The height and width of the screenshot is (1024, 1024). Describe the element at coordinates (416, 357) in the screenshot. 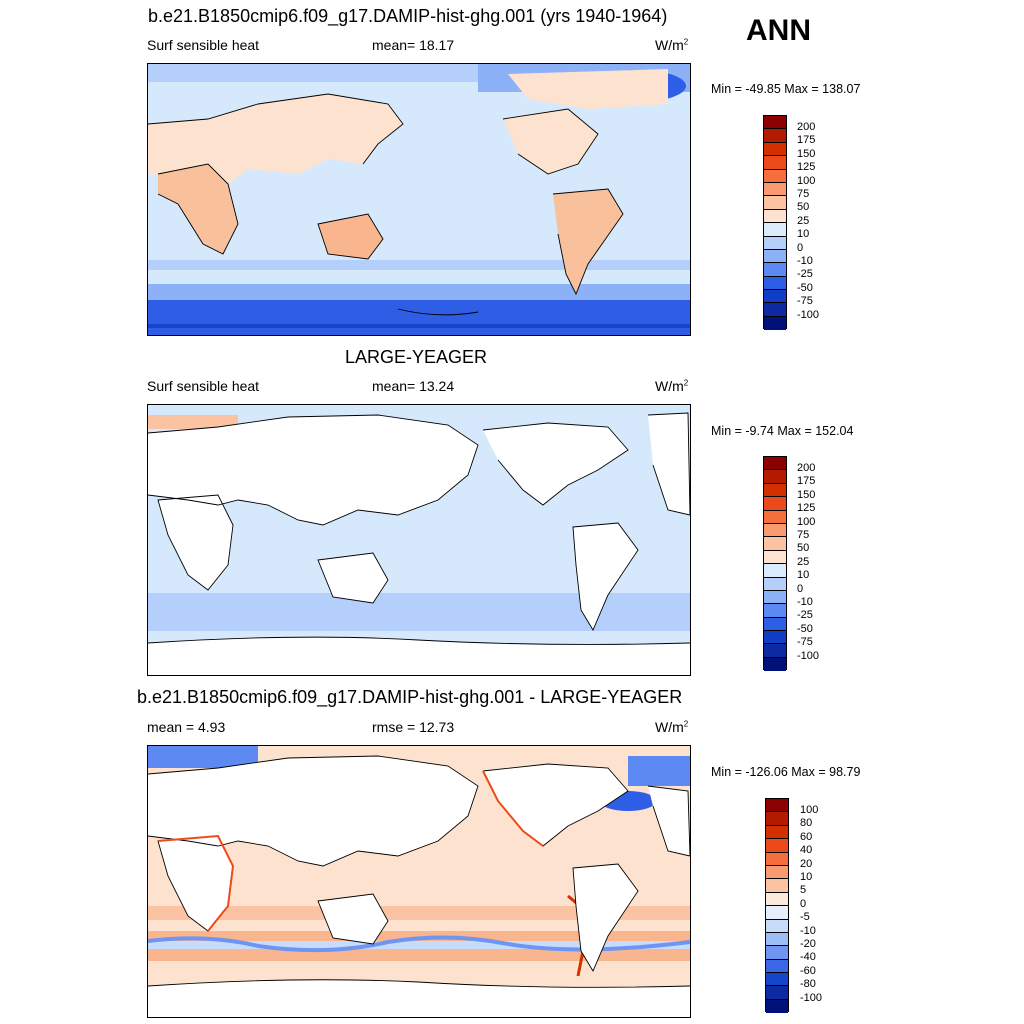

I see `panel2-title: LARGE-YEAGER` at that location.